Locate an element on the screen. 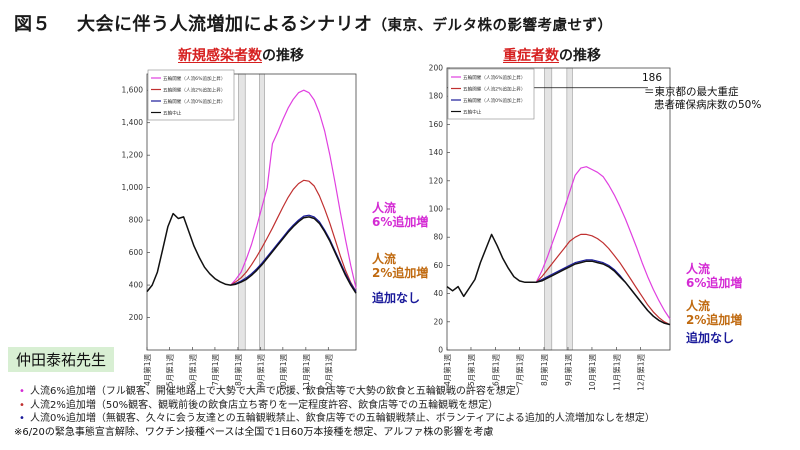 The width and height of the screenshot is (800, 450). chart-title-highlight: 重症者数 is located at coordinates (531, 56).